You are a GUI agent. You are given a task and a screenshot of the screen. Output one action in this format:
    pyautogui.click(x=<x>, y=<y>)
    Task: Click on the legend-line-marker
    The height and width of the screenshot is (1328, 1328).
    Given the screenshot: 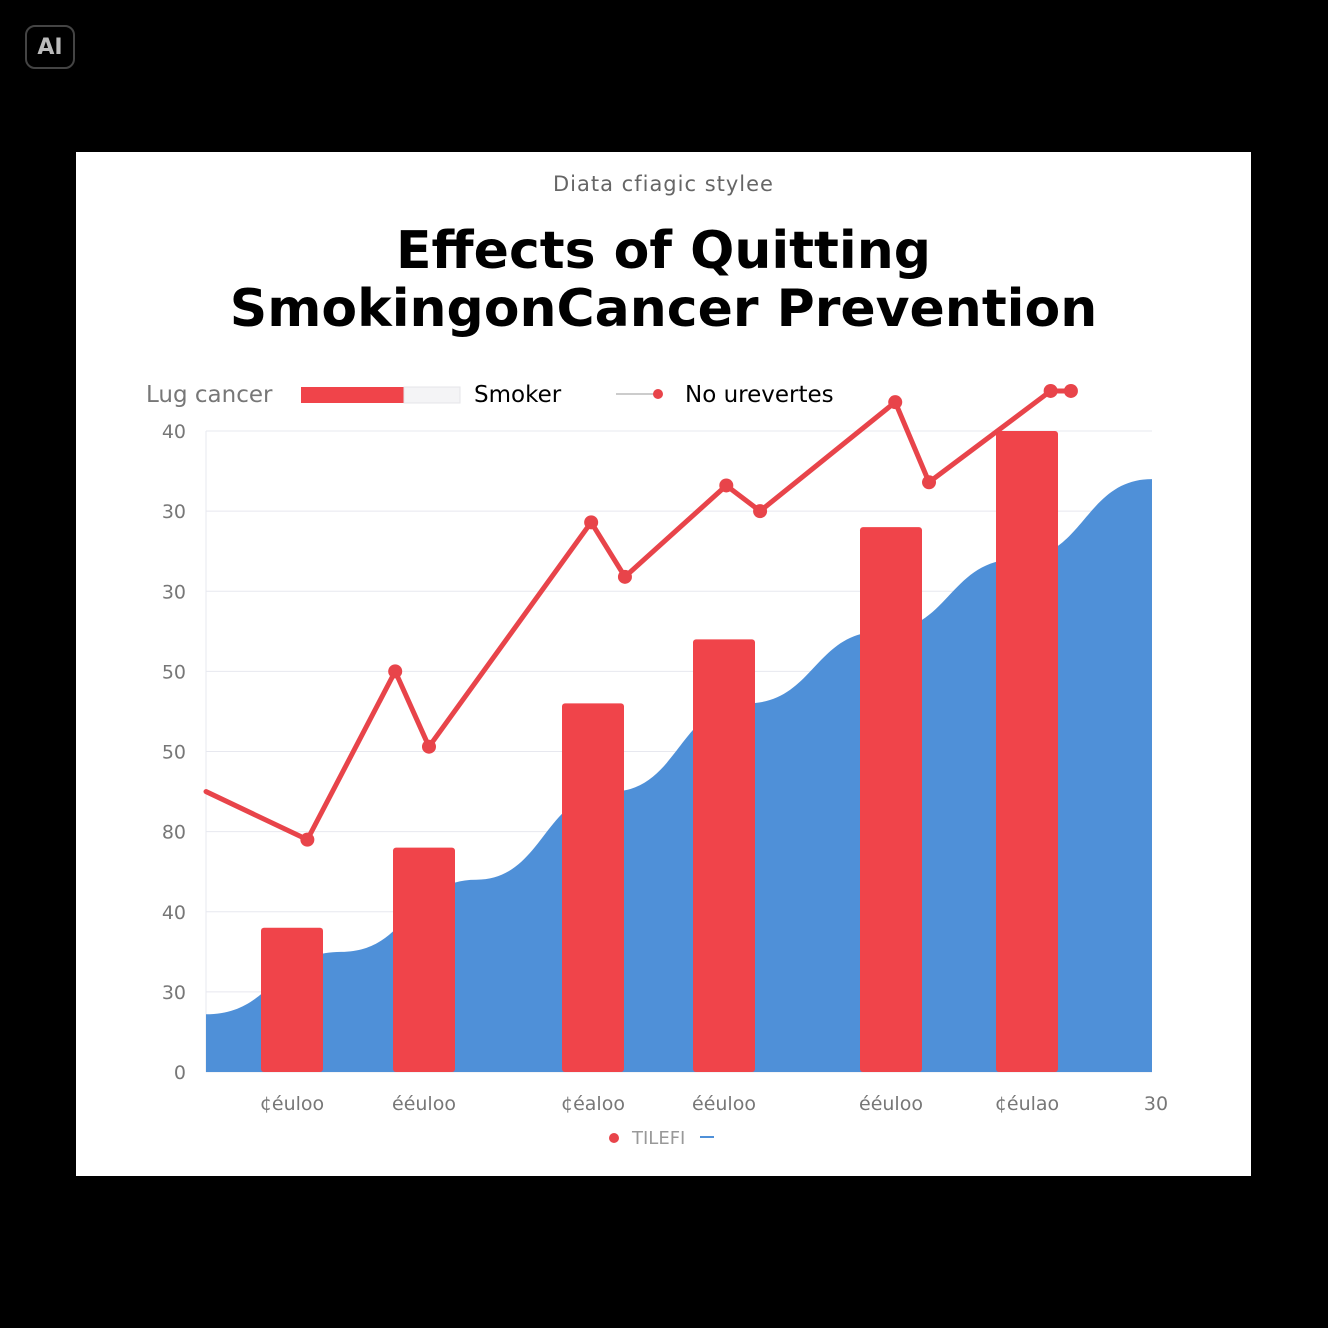 What is the action you would take?
    pyautogui.click(x=658, y=394)
    